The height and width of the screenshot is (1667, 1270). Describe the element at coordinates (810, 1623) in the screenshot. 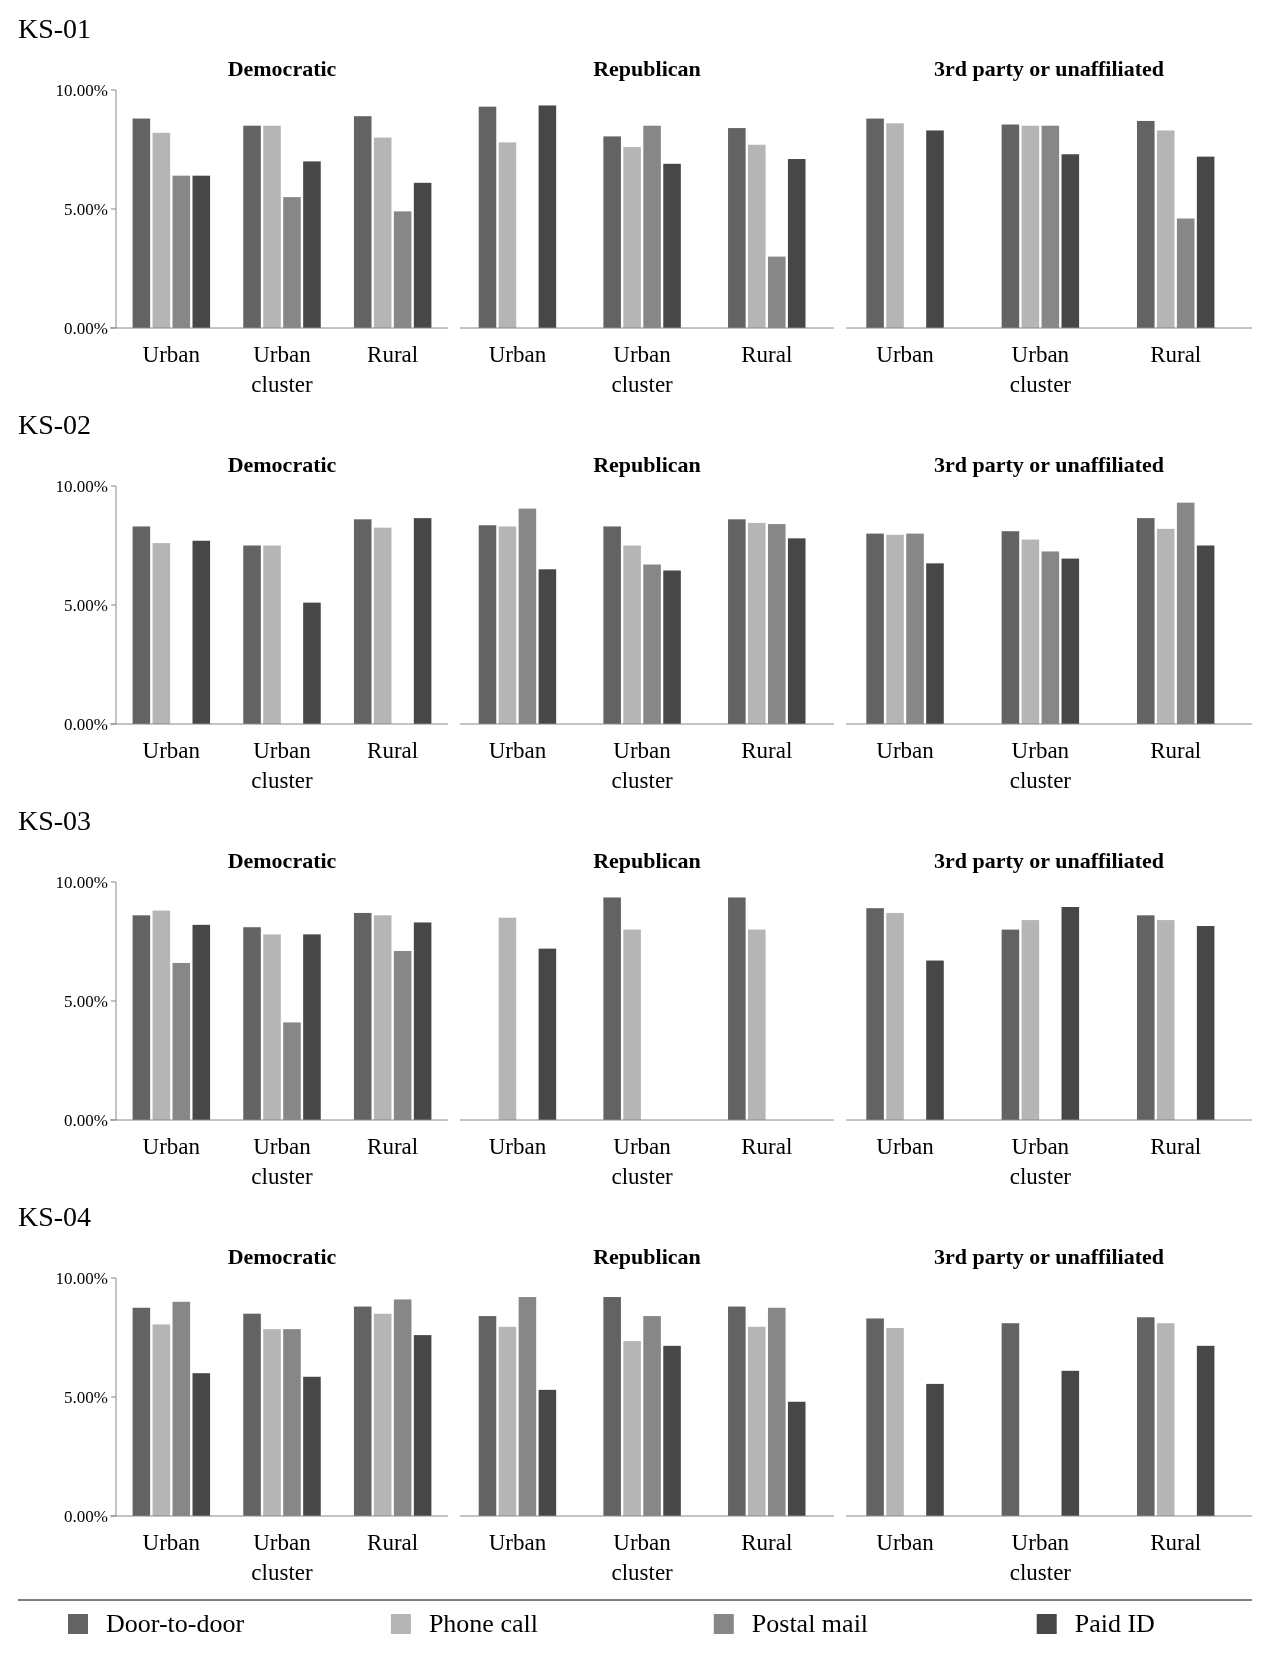

I see `legend-label: Postal mail` at that location.